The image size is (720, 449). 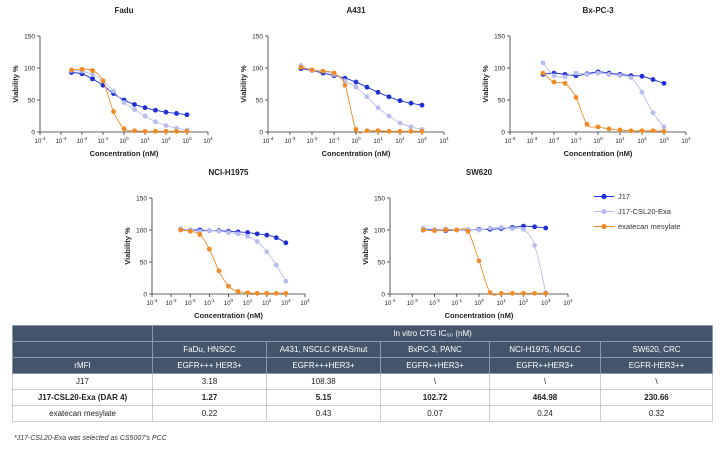 What do you see at coordinates (644, 211) in the screenshot?
I see `legend-label-j17-csl20-exa: J17-CSL20-Exa` at bounding box center [644, 211].